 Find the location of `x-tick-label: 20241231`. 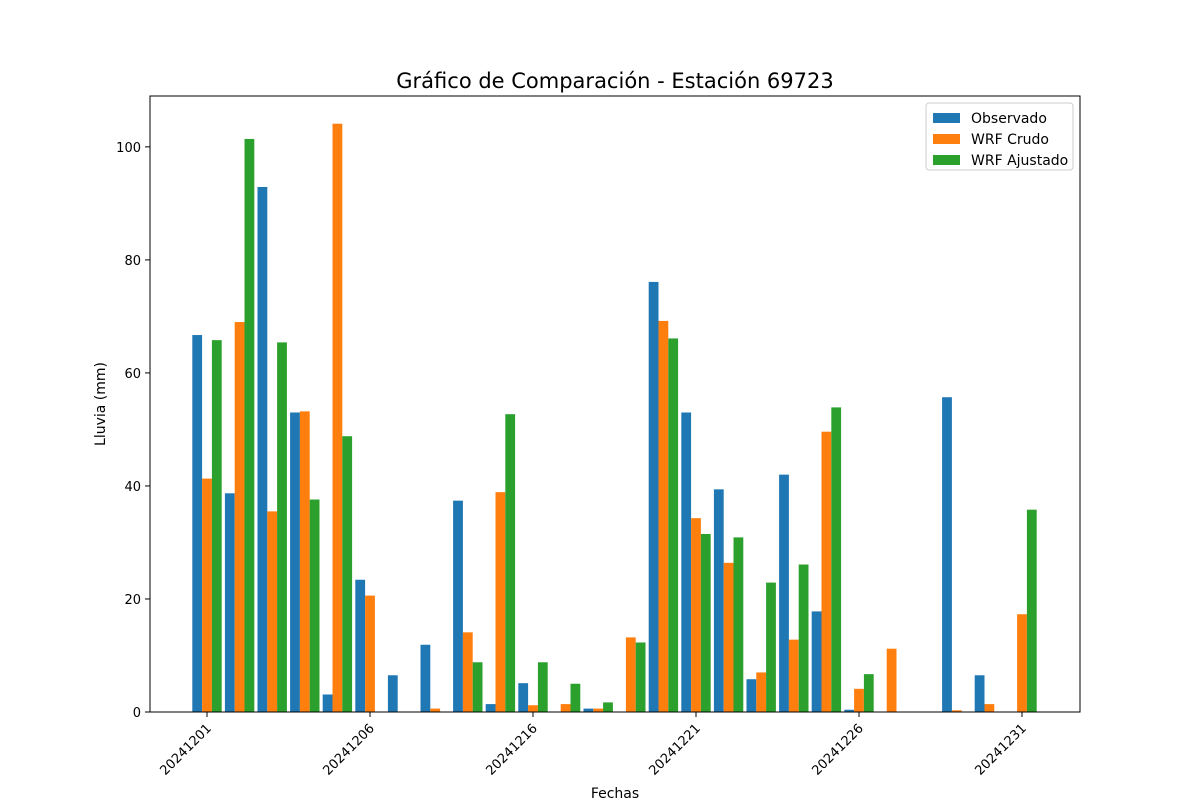

x-tick-label: 20241231 is located at coordinates (1000, 749).